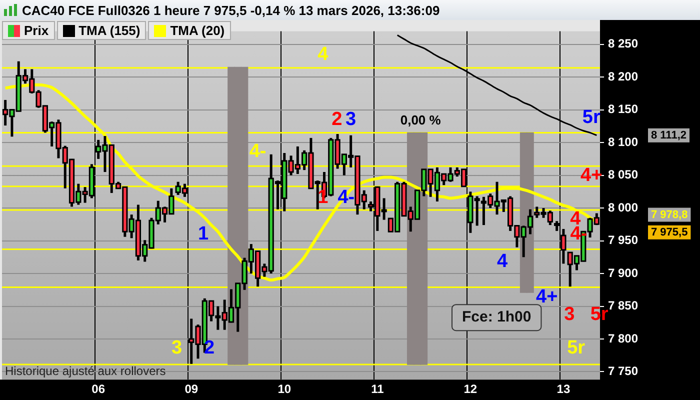 This screenshot has width=700, height=400. I want to click on chart-title: CAC40 FCE Full0326 1 heure 7 975,5 -0,14 % 13 mars 2026, 13:36:09, so click(231, 10).